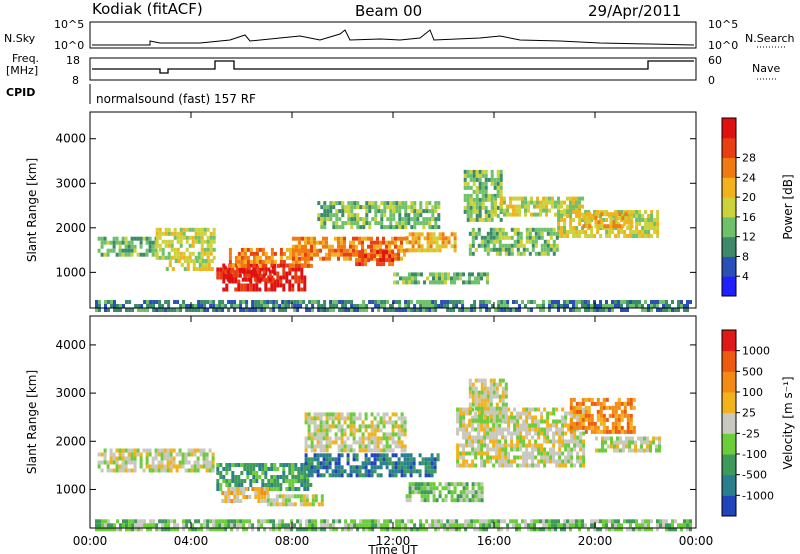 The image size is (800, 554). Describe the element at coordinates (729, 361) in the screenshot. I see `velocity-colorbar-swatch` at that location.